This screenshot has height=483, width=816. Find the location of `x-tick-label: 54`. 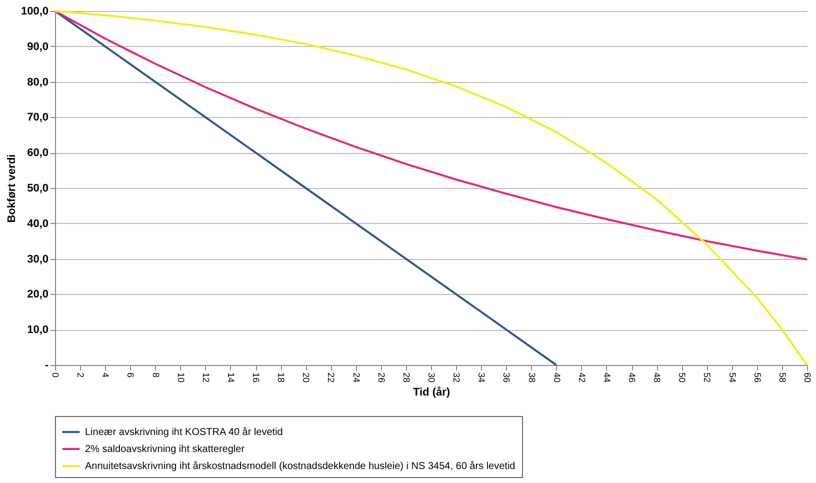

x-tick-label: 54 is located at coordinates (732, 377).